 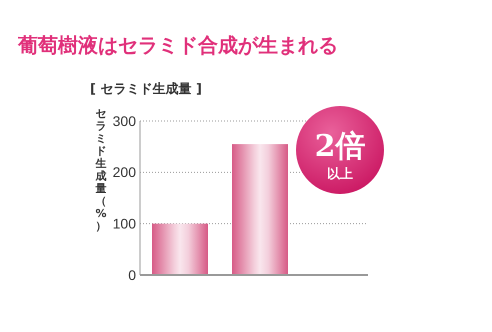 What do you see at coordinates (340, 174) in the screenshot?
I see `annotation: 以上` at bounding box center [340, 174].